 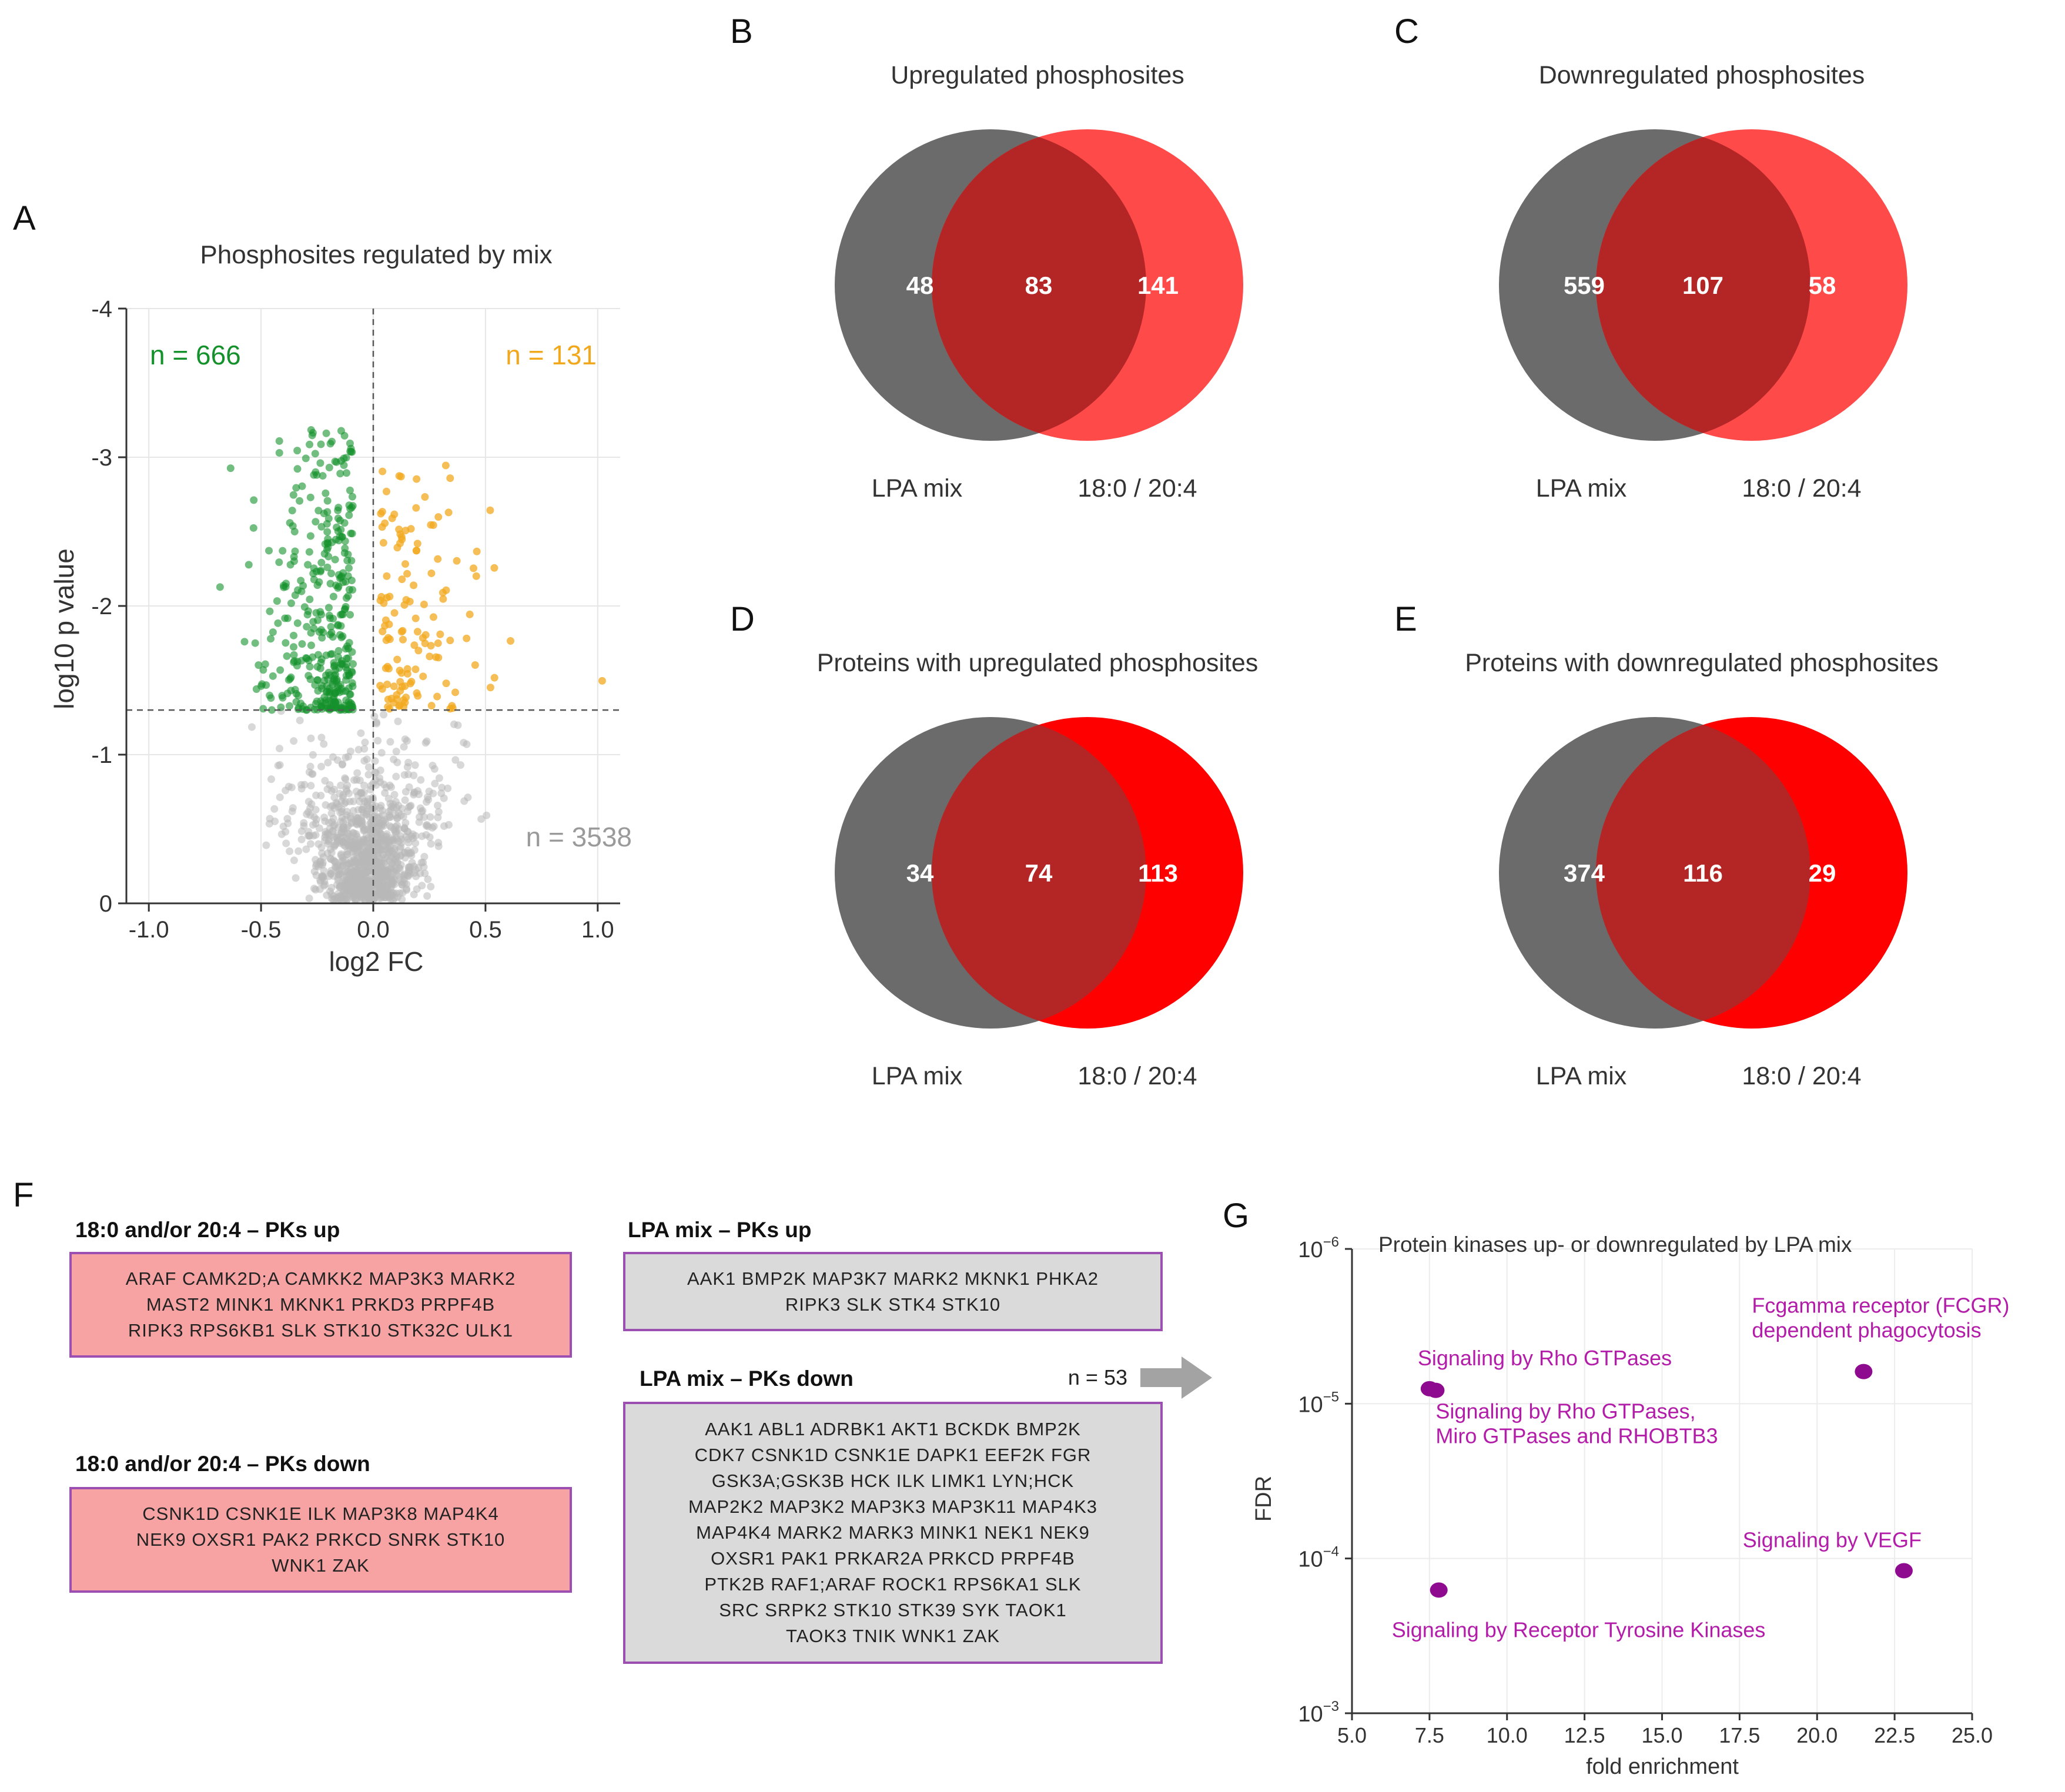 What do you see at coordinates (1436, 1390) in the screenshot?
I see `enrichment-point` at bounding box center [1436, 1390].